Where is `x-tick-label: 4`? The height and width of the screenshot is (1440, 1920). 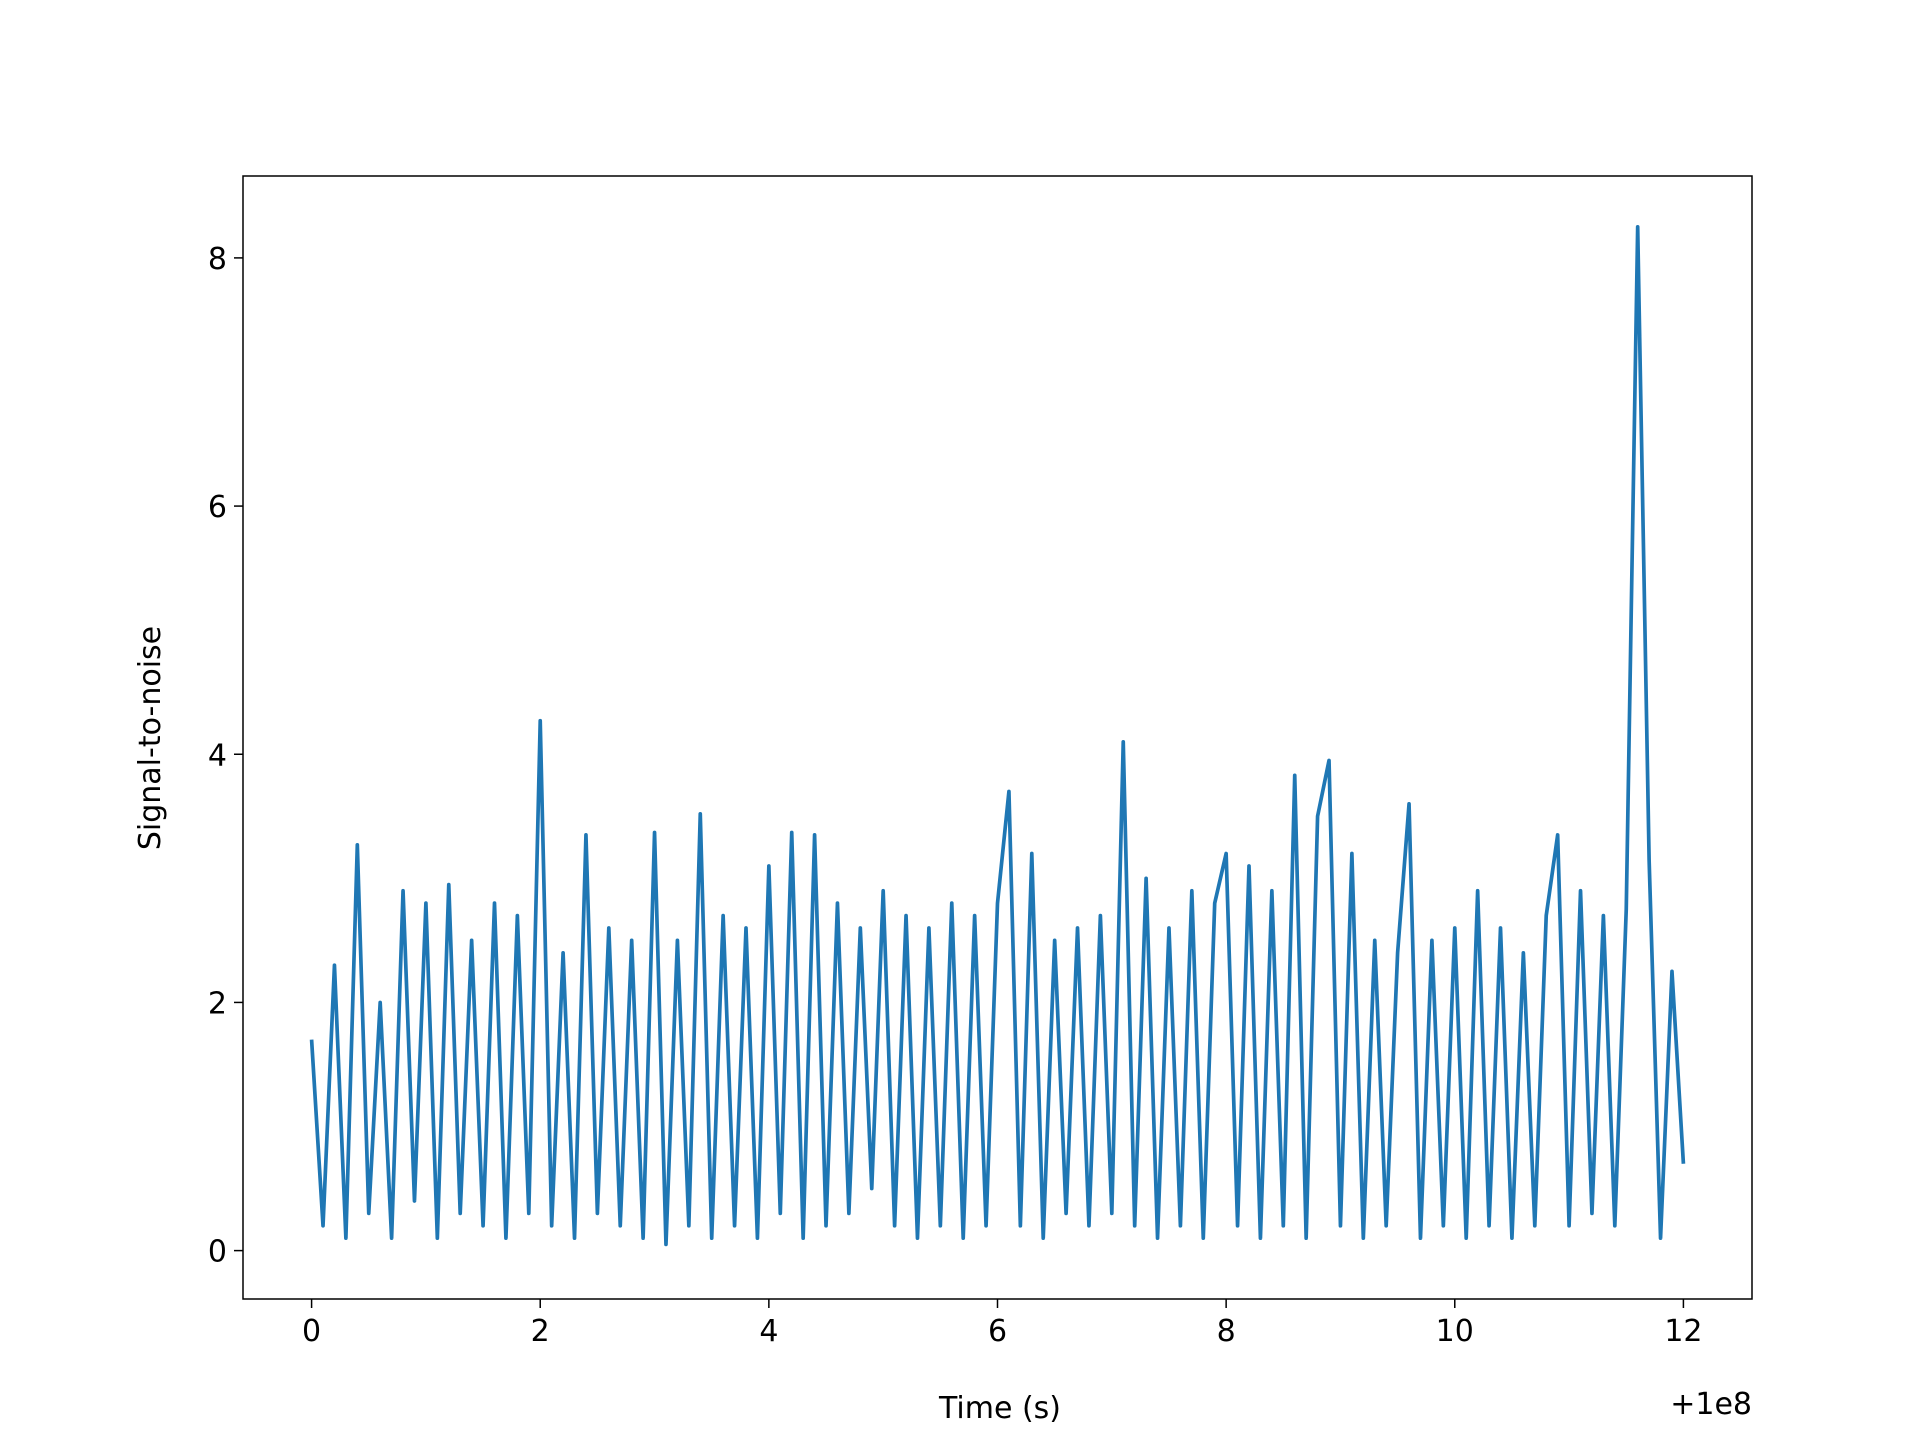
x-tick-label: 4 is located at coordinates (768, 1331).